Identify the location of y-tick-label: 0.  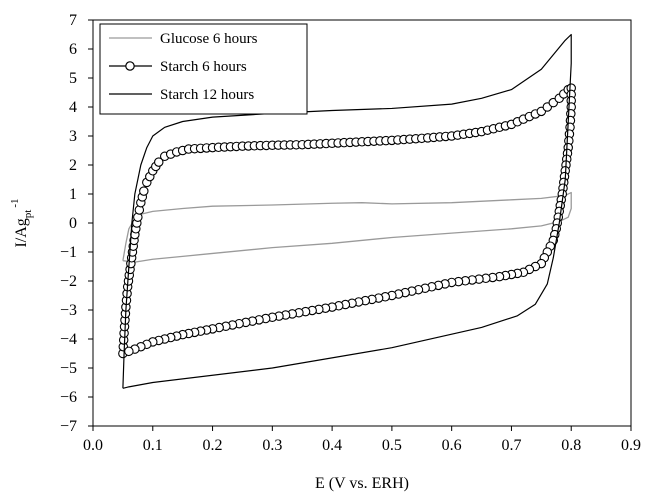
(73, 223).